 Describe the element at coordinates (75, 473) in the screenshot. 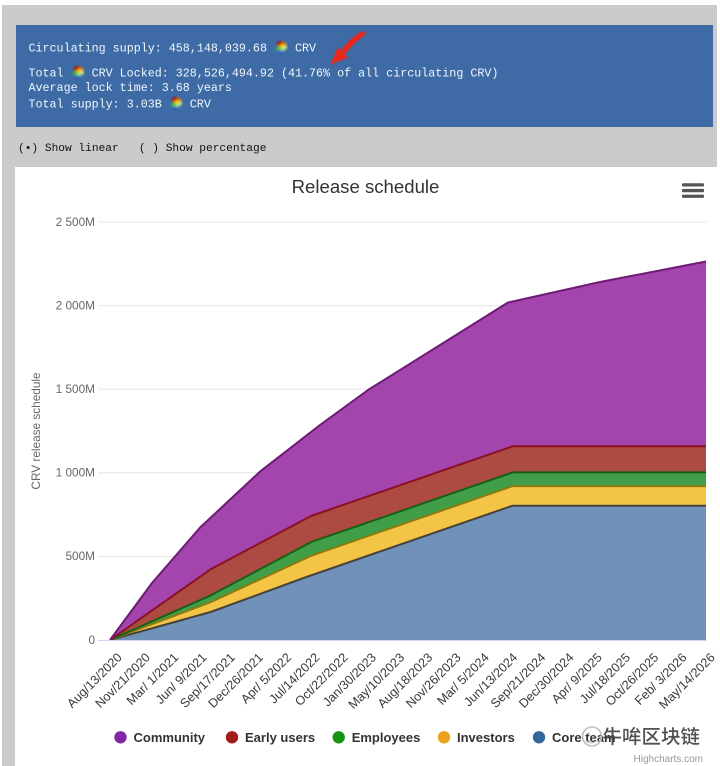

I see `svg-text: 1 000M` at that location.